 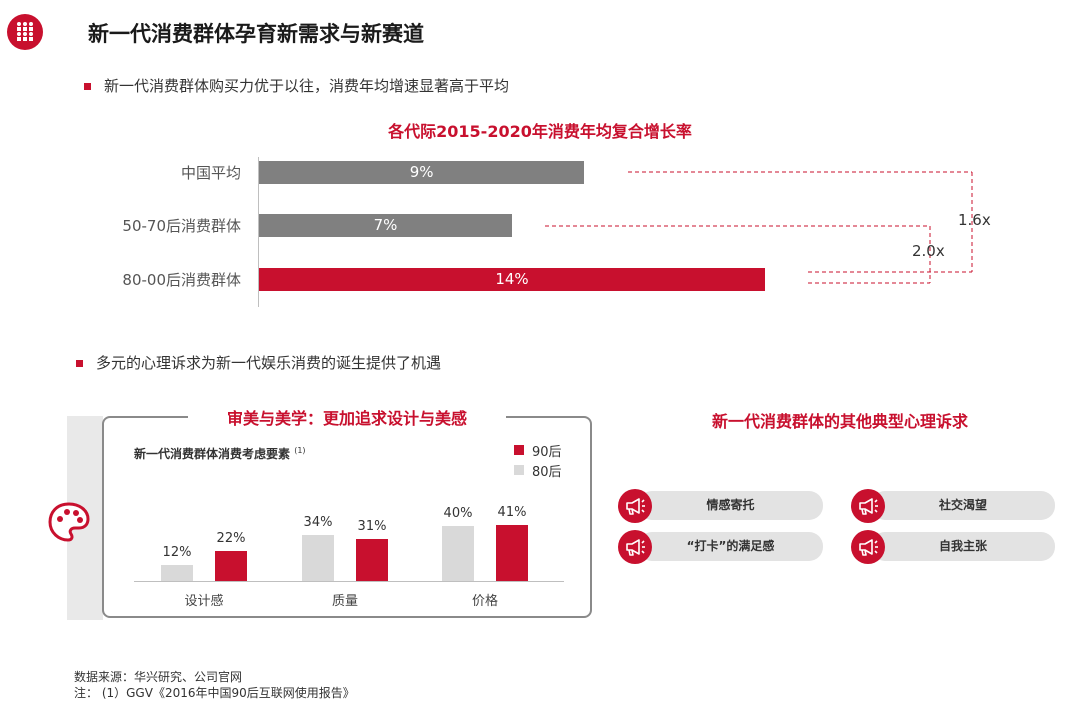 What do you see at coordinates (963, 505) in the screenshot?
I see `psych-need-pill: 社交渴望` at bounding box center [963, 505].